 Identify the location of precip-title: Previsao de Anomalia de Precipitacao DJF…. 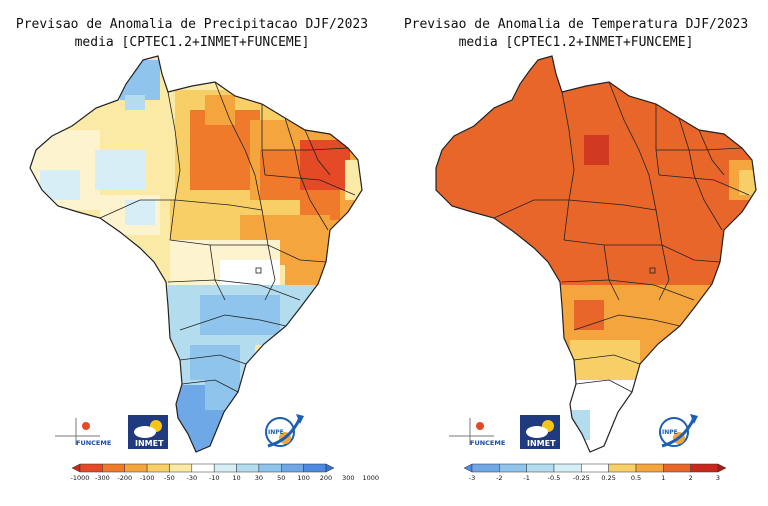
(192, 24).